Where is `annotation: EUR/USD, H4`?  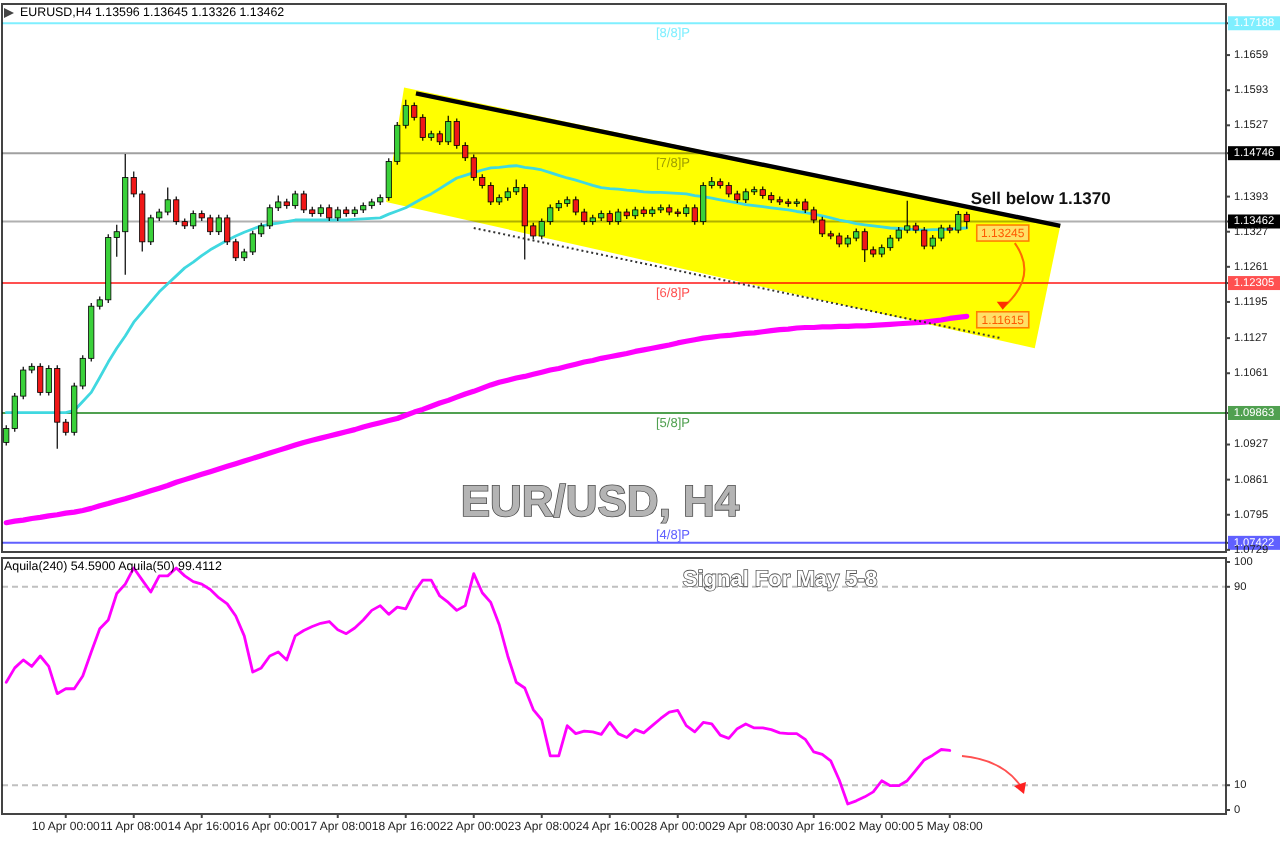 annotation: EUR/USD, H4 is located at coordinates (600, 501).